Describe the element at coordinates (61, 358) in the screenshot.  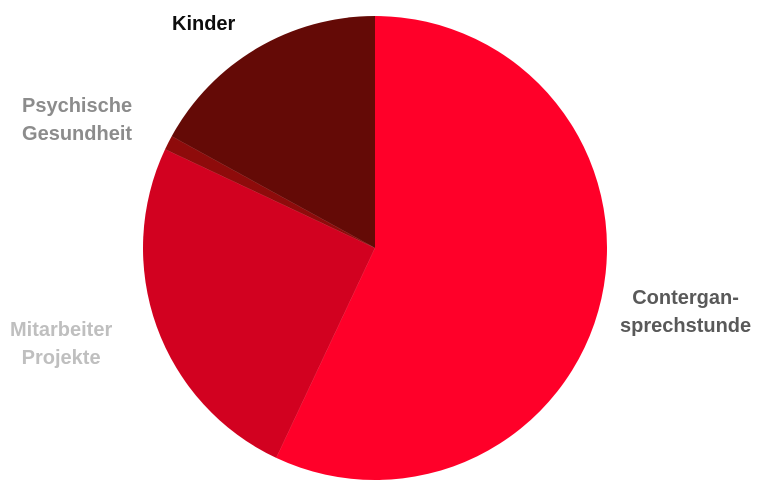
I see `label-line: Projekte` at that location.